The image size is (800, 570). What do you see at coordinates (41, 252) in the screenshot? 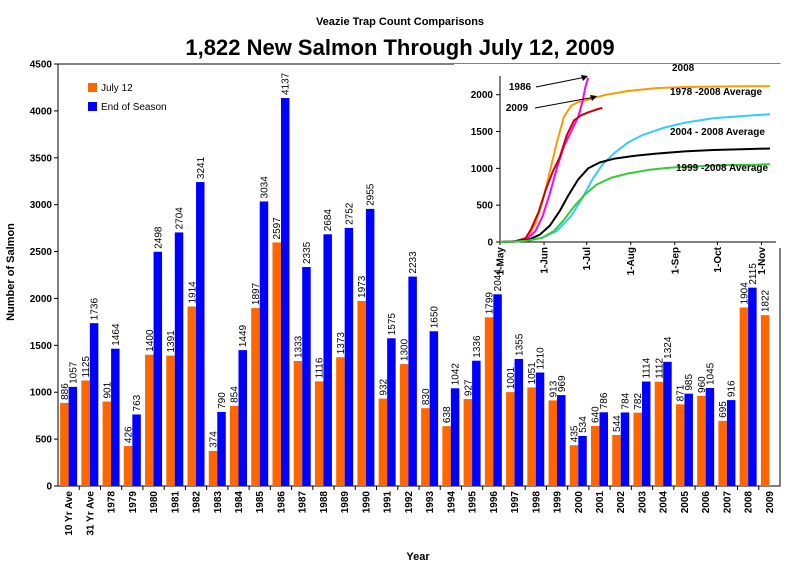
I see `y-tick-label: 2500` at bounding box center [41, 252].